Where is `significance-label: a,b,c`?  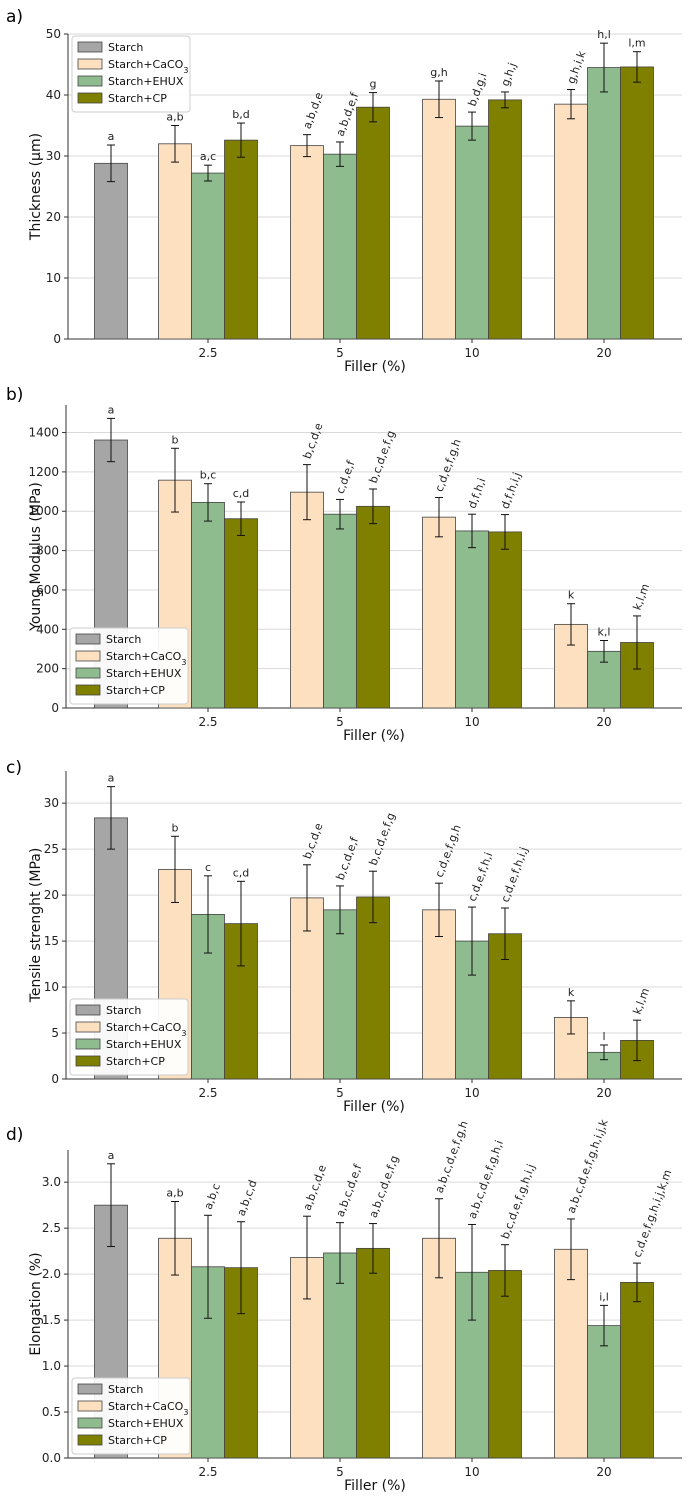 significance-label: a,b,c is located at coordinates (212, 1197).